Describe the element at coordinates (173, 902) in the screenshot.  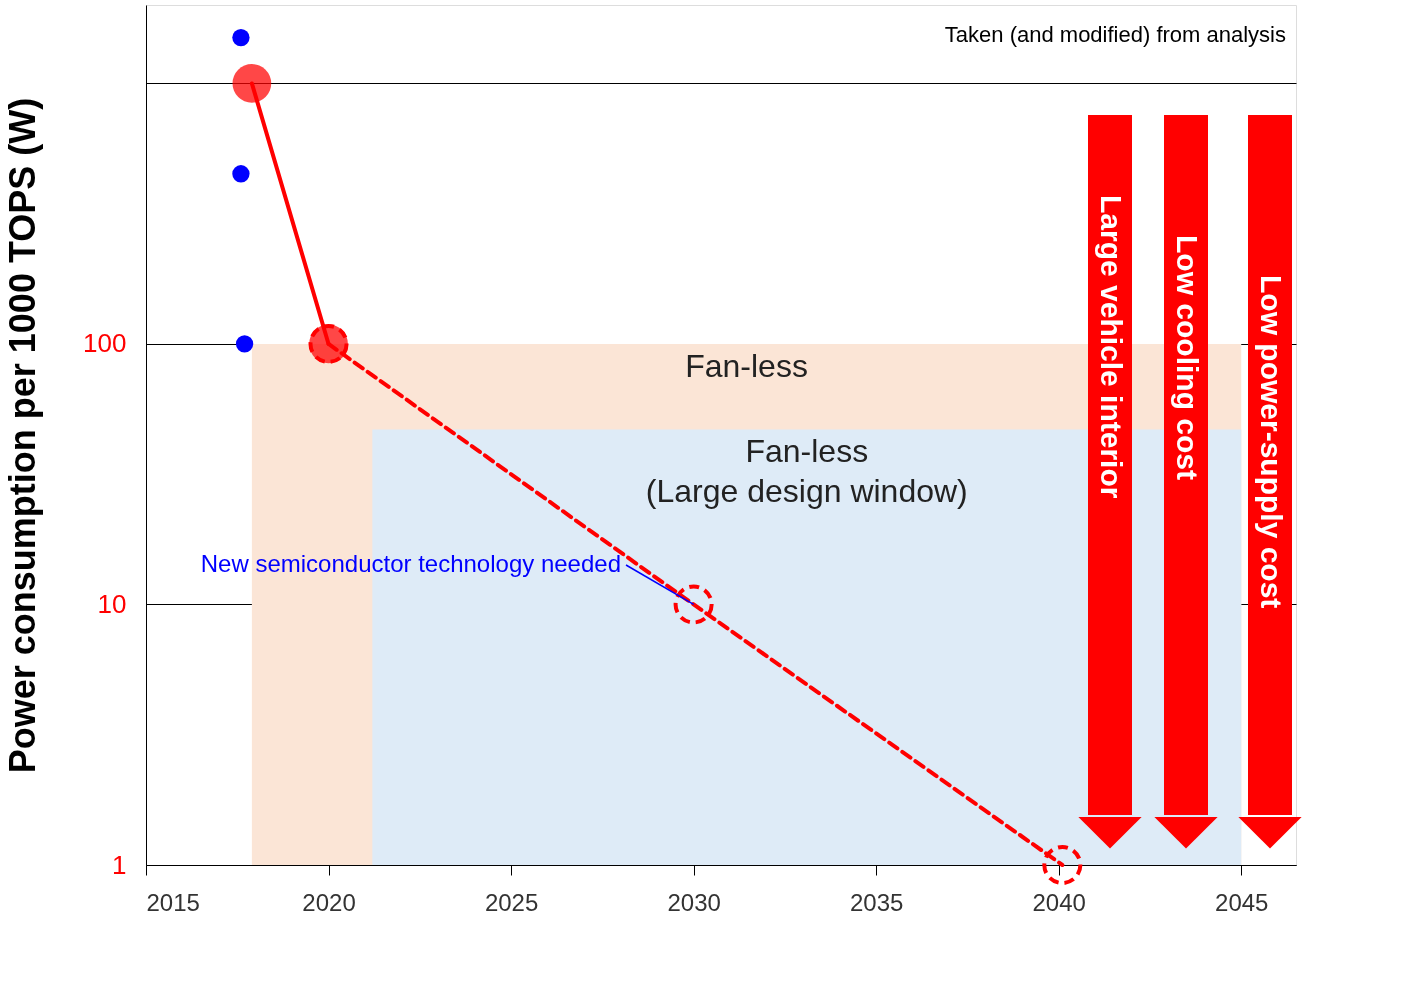
I see `x-tick-label: 2015` at that location.